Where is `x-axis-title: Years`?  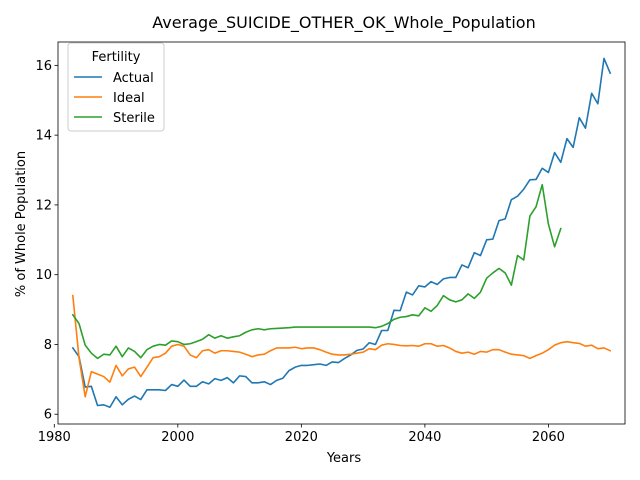 x-axis-title: Years is located at coordinates (344, 458).